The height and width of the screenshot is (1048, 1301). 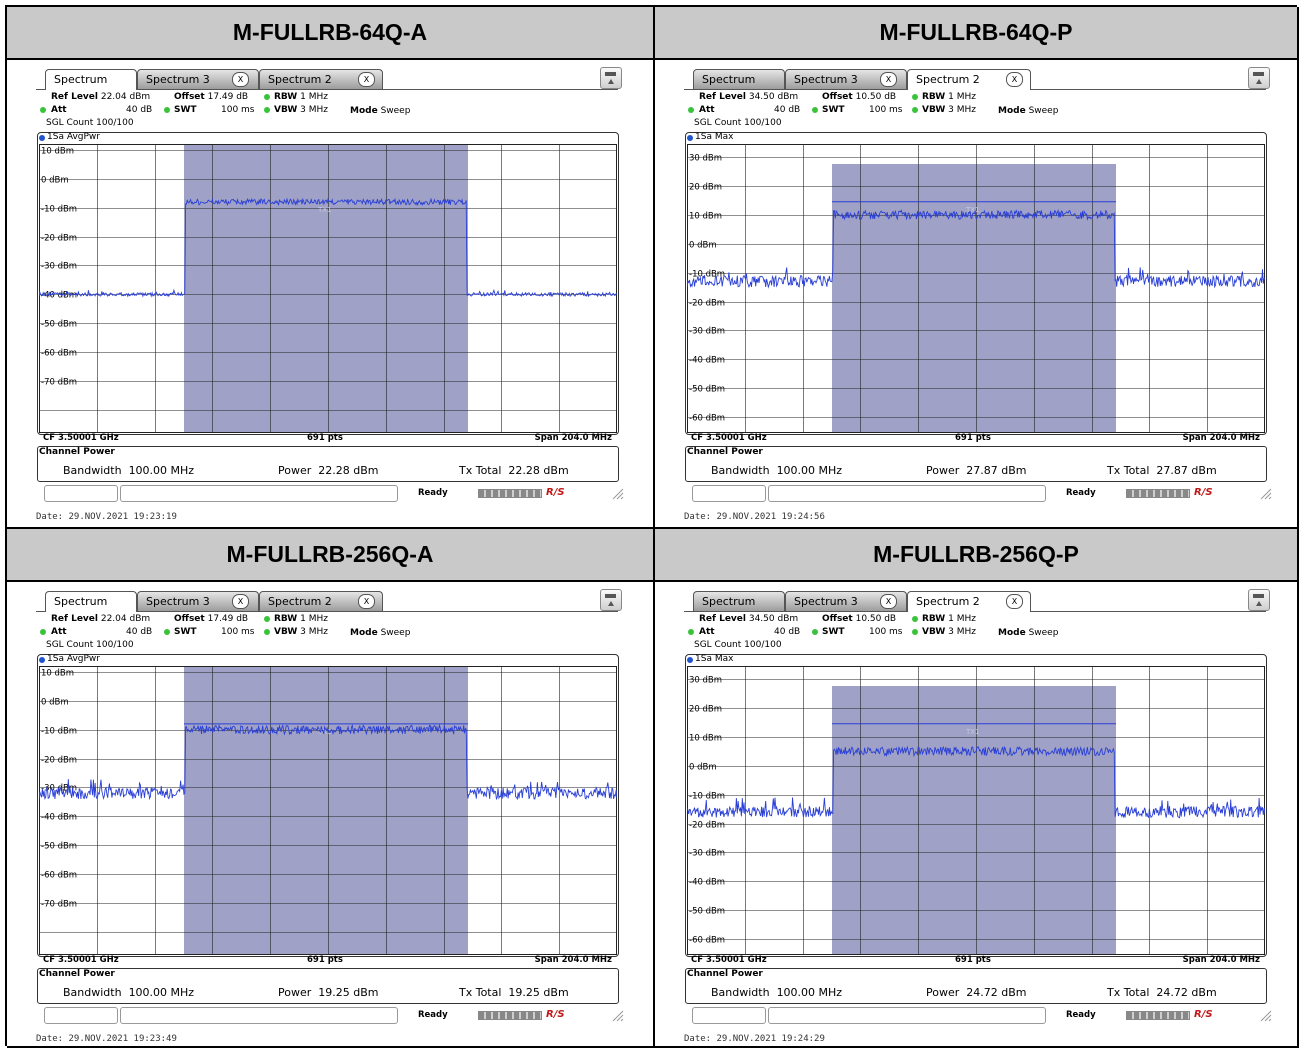 What do you see at coordinates (972, 210) in the screenshot?
I see `channel-marker-label: TX1` at bounding box center [972, 210].